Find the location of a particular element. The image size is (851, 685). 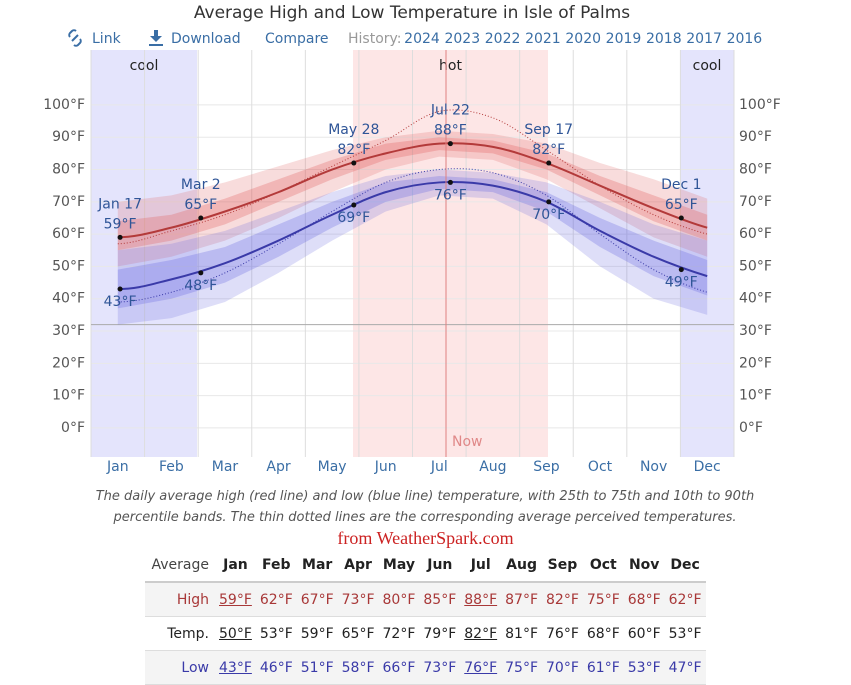

table-cell: 73°F is located at coordinates (358, 599).